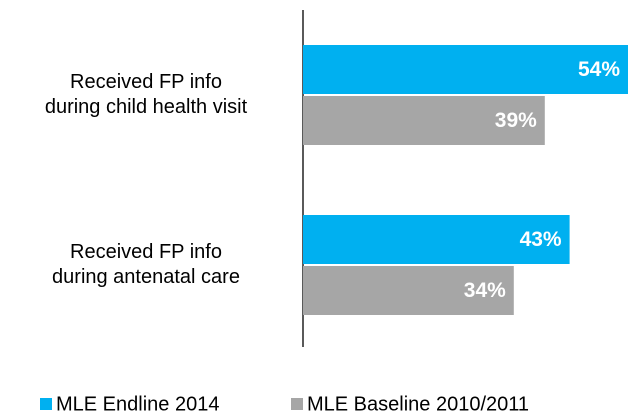 The width and height of the screenshot is (628, 415). Describe the element at coordinates (516, 120) in the screenshot. I see `value-label: 39%` at that location.